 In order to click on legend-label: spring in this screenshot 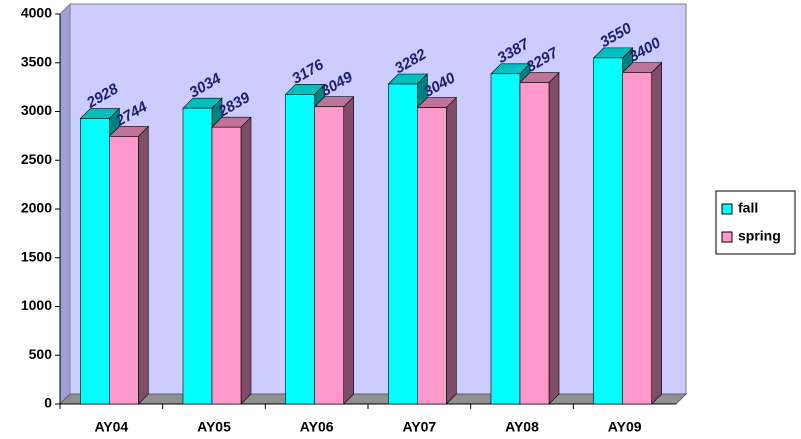, I will do `click(759, 236)`.